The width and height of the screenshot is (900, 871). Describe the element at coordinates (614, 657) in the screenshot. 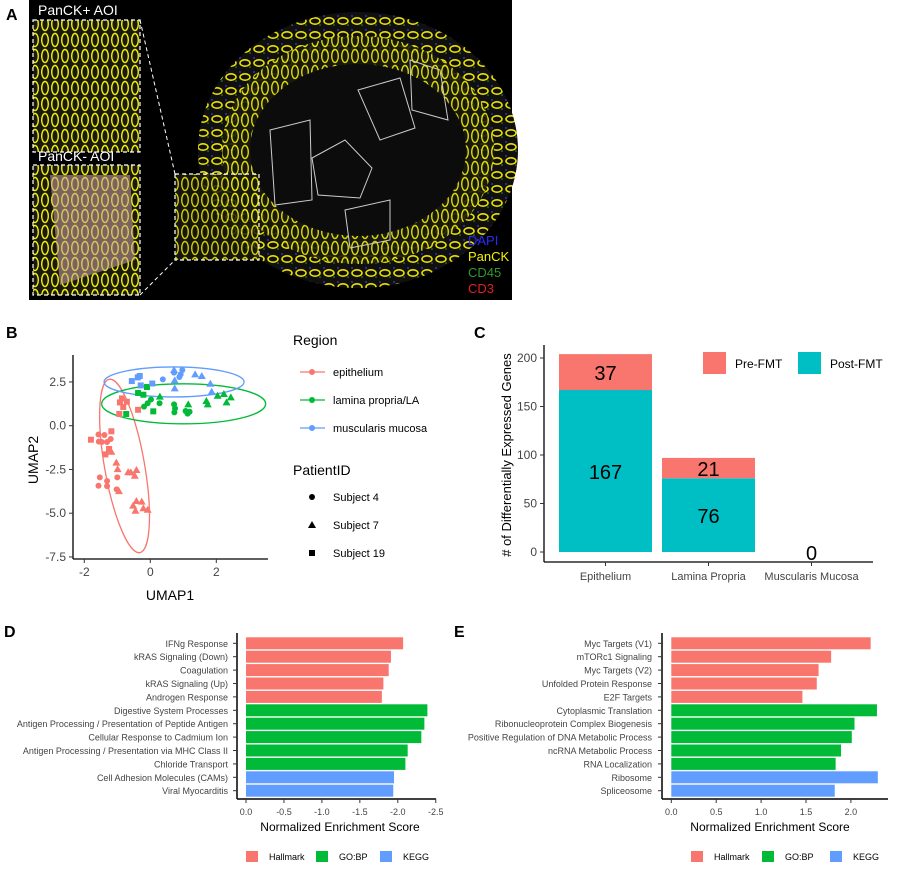

I see `category-label: mTORc1 Signaling` at that location.